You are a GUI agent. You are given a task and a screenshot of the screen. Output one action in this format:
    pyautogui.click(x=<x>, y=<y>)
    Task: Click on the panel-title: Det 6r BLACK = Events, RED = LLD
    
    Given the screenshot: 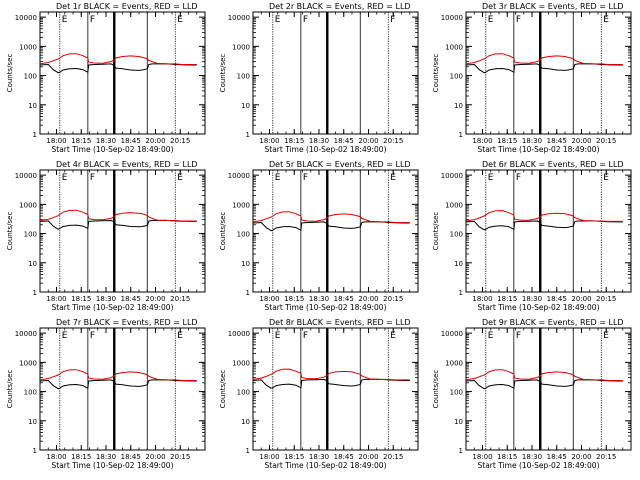 What is the action you would take?
    pyautogui.click(x=553, y=164)
    